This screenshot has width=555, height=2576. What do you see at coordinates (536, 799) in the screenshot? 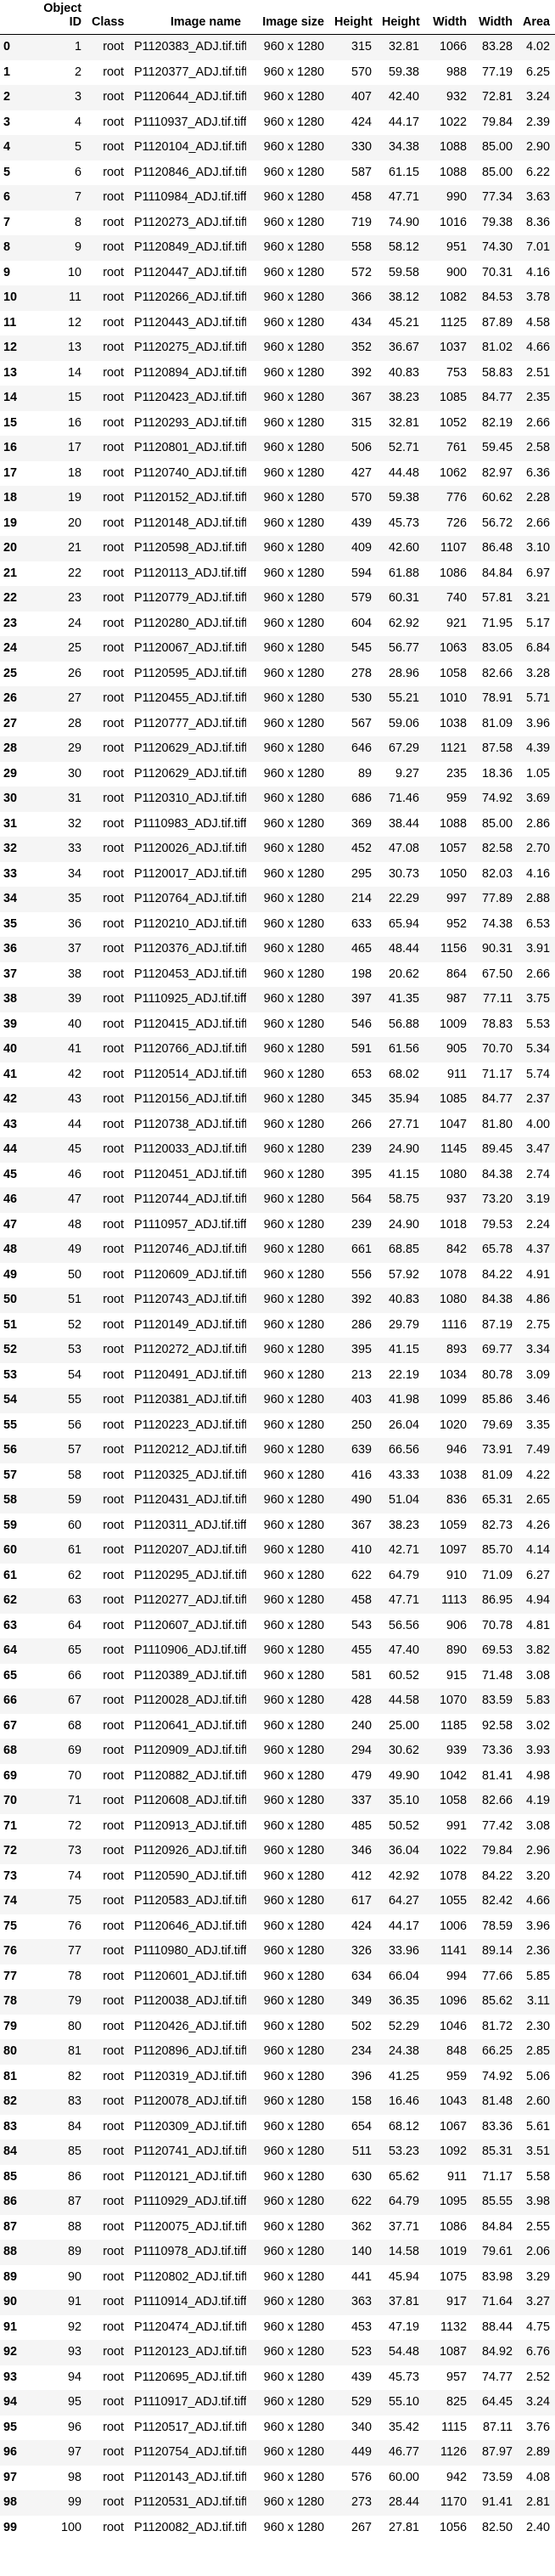
I see `table-cell: 3.69` at bounding box center [536, 799].